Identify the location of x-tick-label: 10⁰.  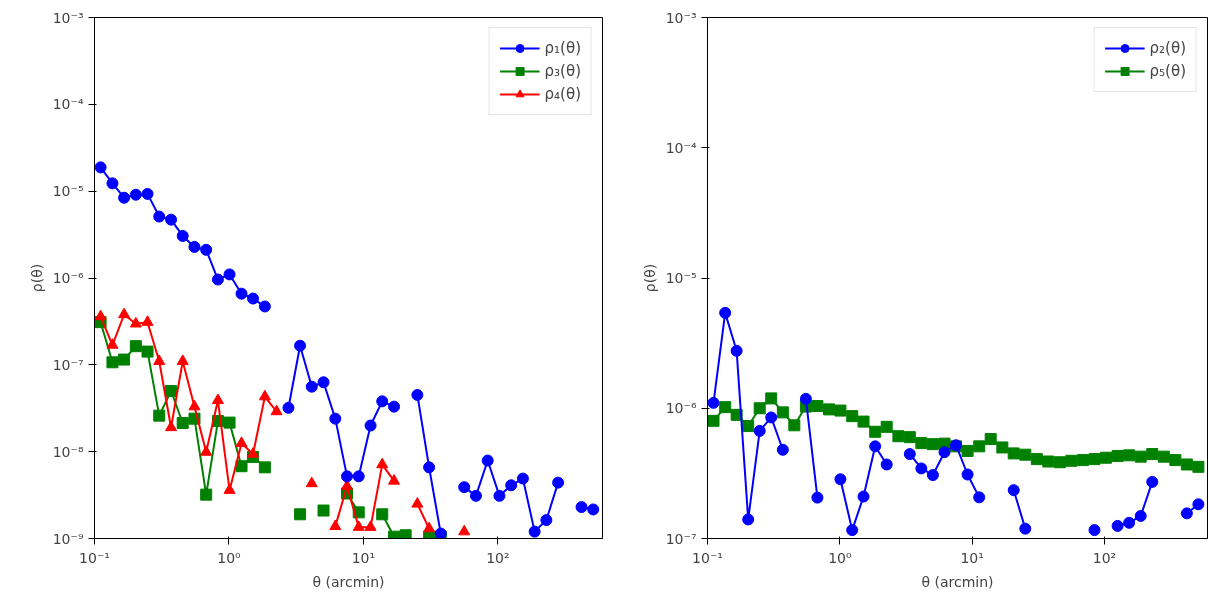
(840, 557).